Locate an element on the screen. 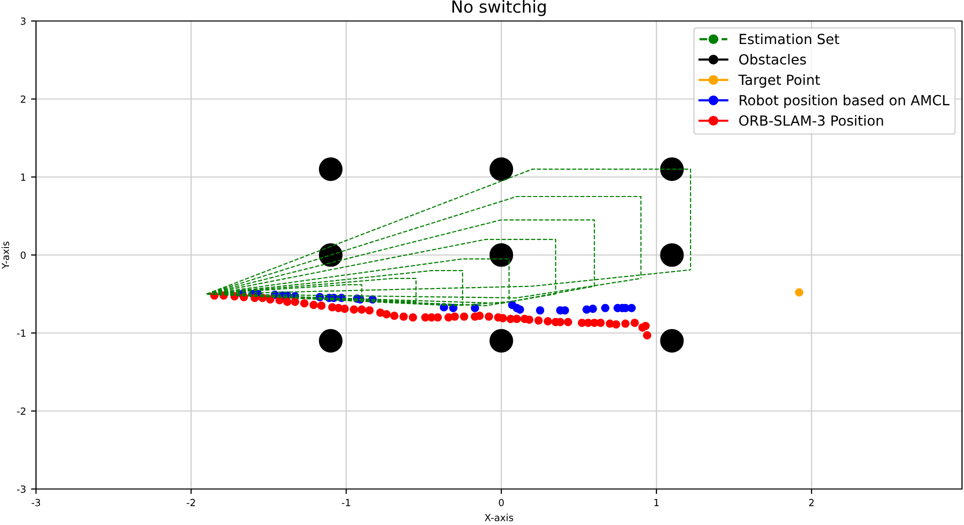 The height and width of the screenshot is (525, 964). y-tick-label: -3 is located at coordinates (21, 489).